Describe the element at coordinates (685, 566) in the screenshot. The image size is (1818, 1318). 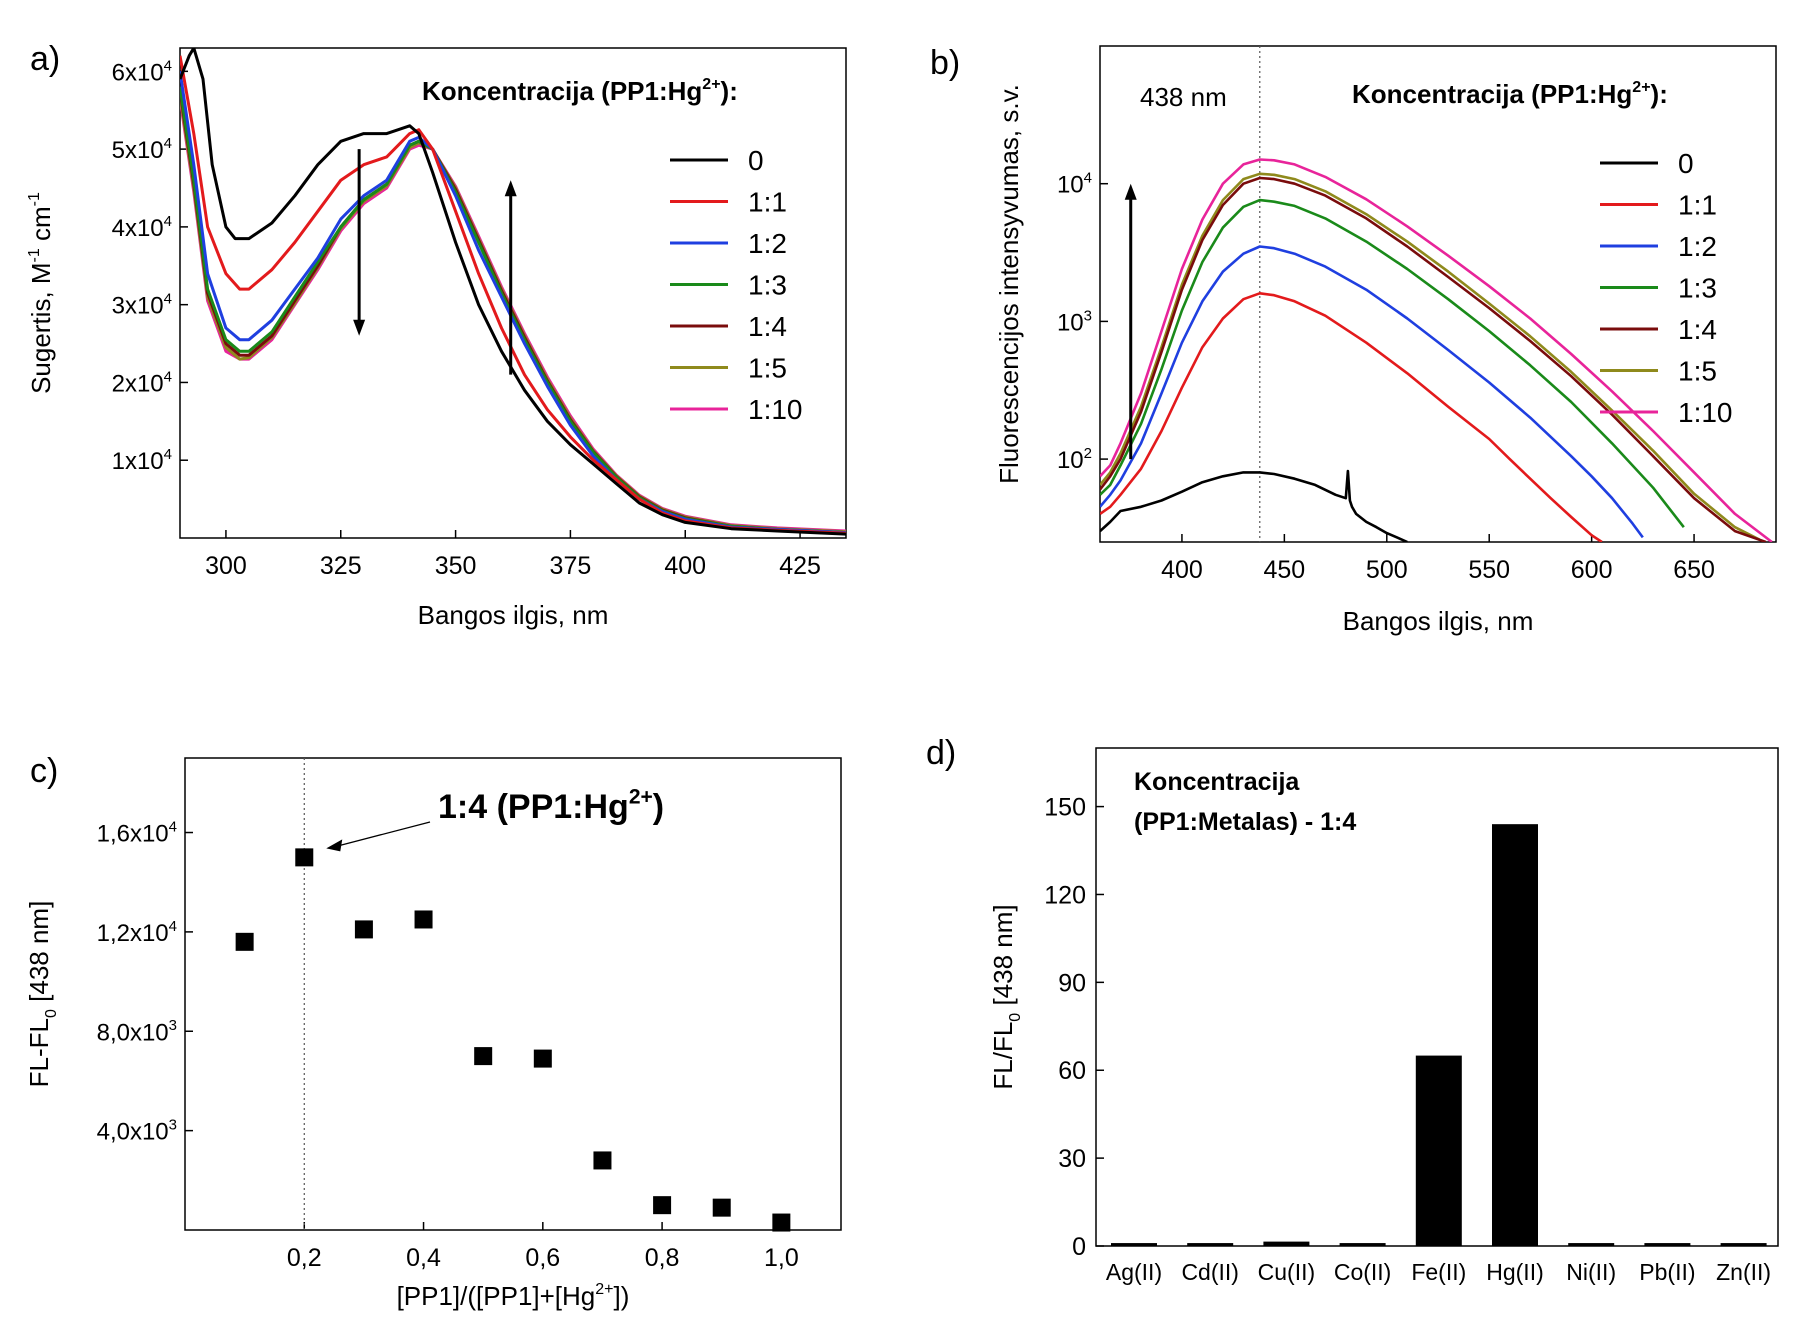
I see `a-x-tick-label-4: 400` at that location.